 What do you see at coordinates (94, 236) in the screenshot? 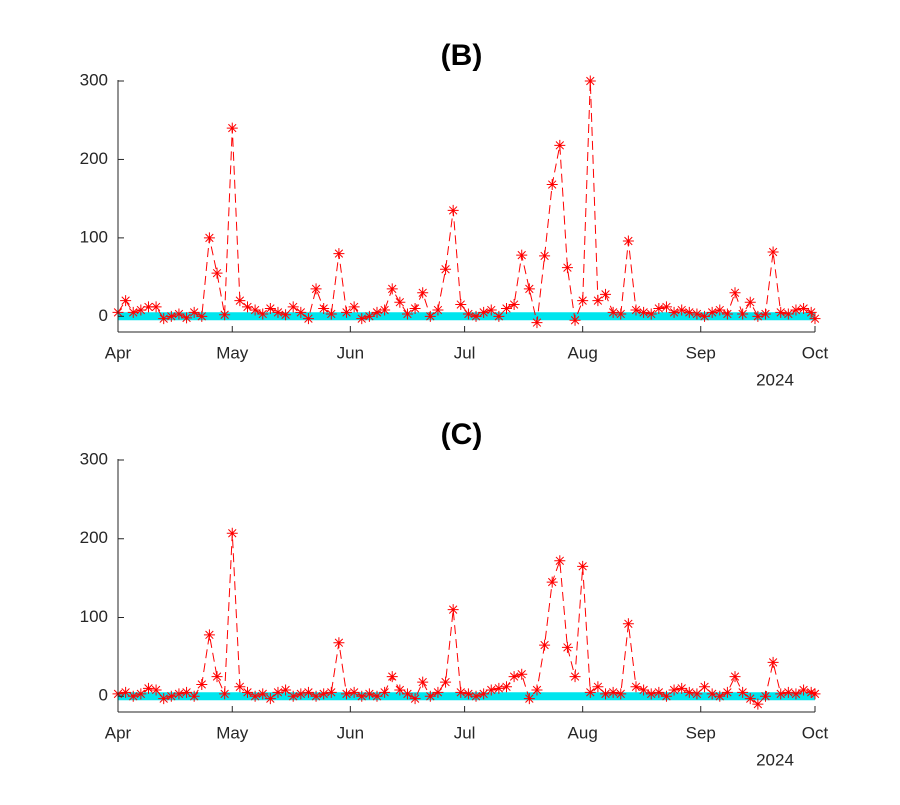
I see `y-tick-label: 100` at bounding box center [94, 236].